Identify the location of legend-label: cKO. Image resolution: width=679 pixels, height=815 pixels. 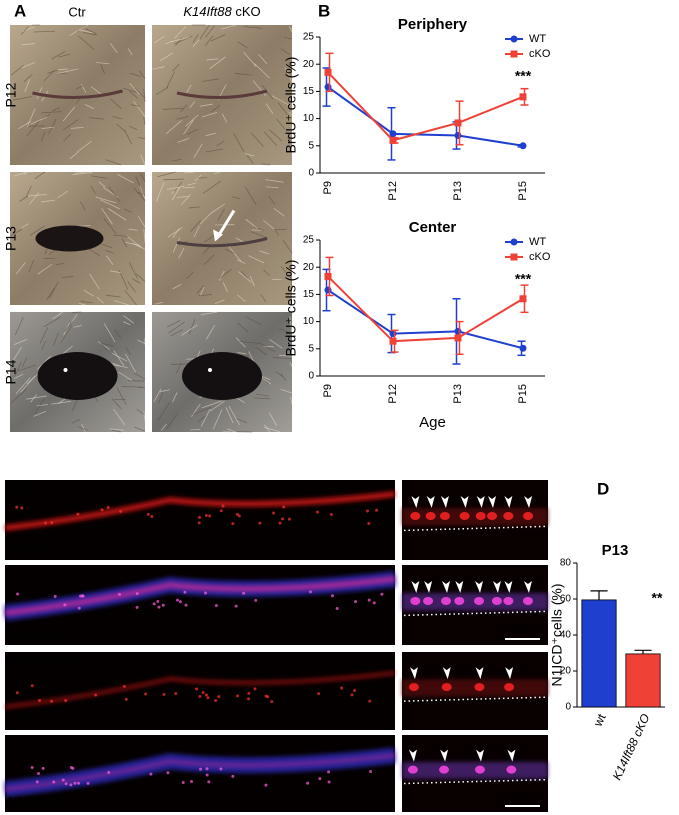
(540, 257).